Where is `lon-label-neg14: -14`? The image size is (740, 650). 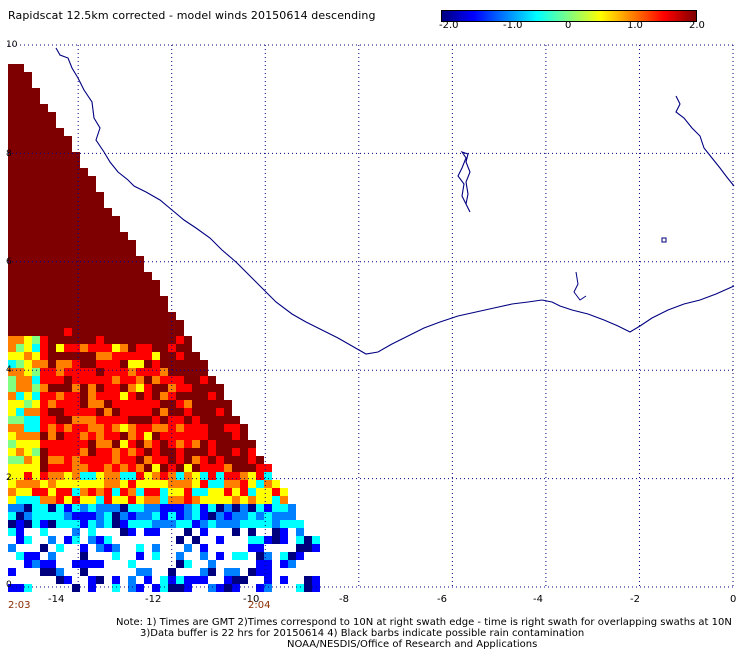 lon-label-neg14: -14 is located at coordinates (56, 599).